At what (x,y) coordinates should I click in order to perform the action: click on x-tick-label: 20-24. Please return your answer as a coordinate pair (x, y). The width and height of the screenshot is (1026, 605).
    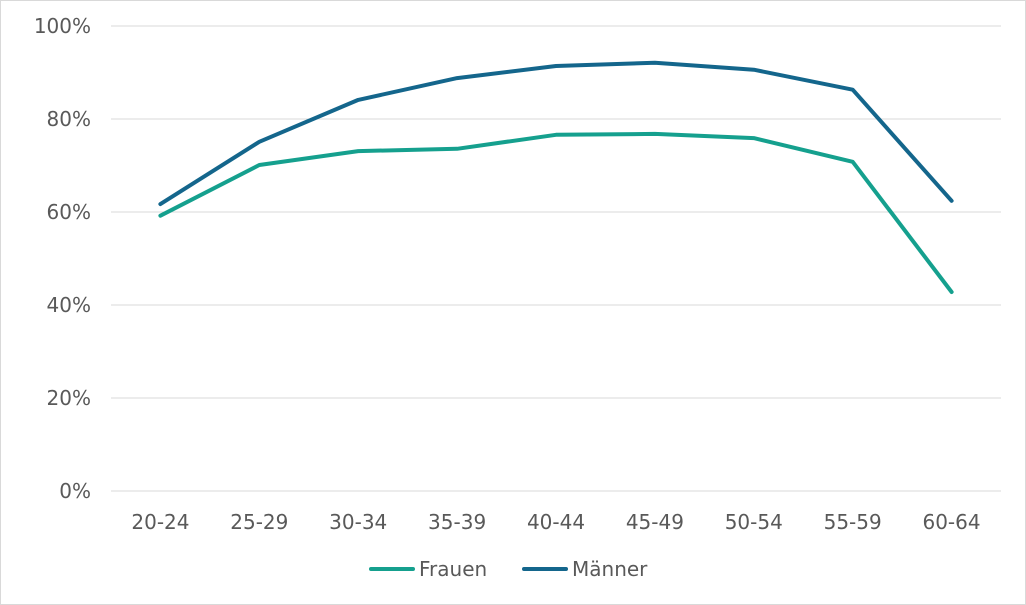
    Looking at the image, I should click on (160, 522).